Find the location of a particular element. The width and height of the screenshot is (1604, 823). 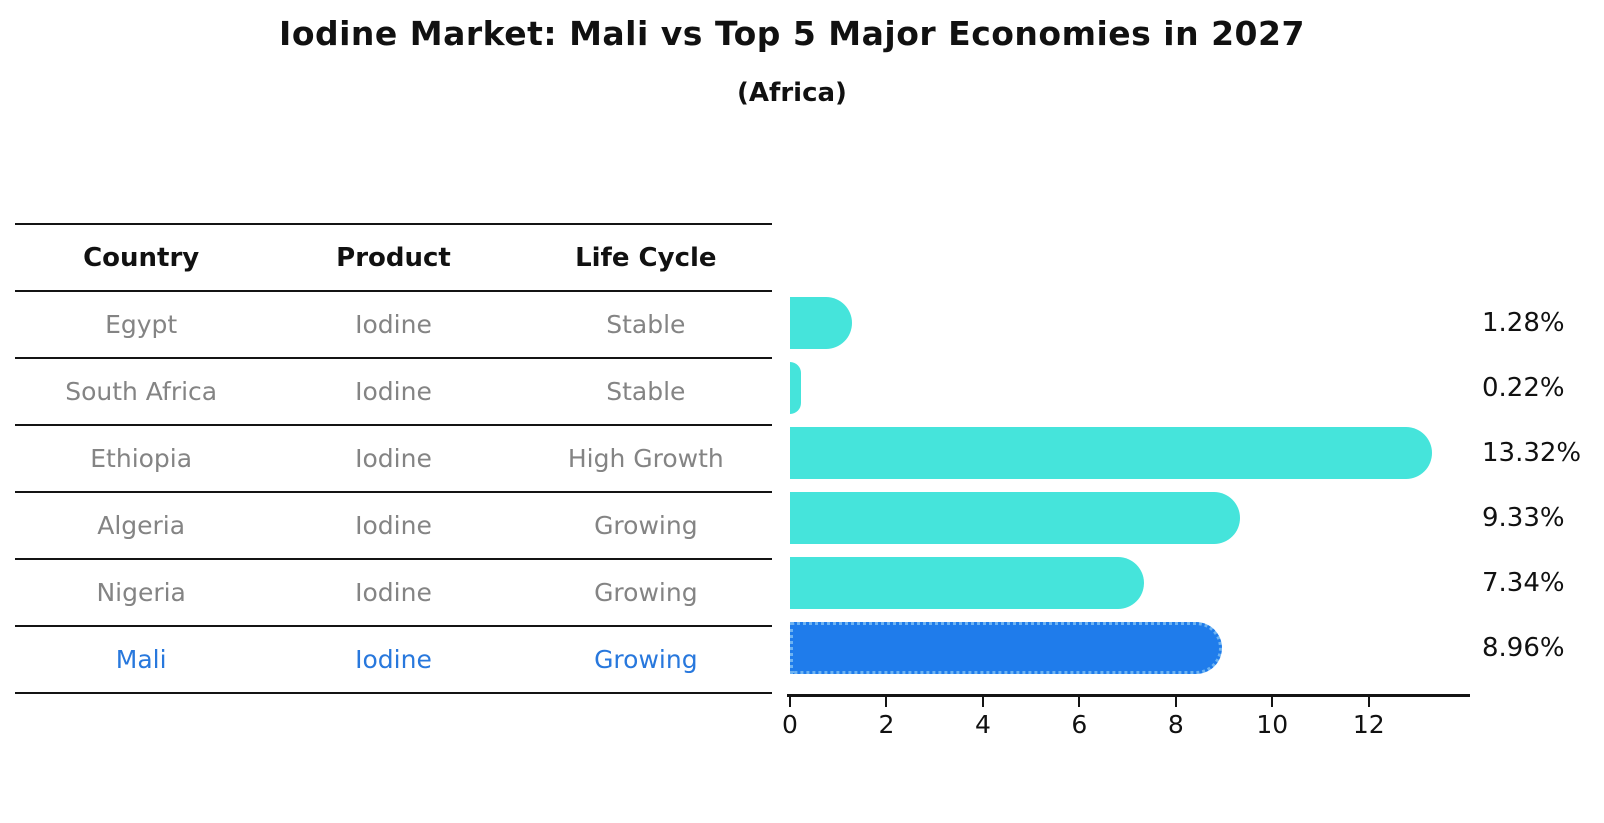

value-label-mali: 8.96% is located at coordinates (1523, 647).